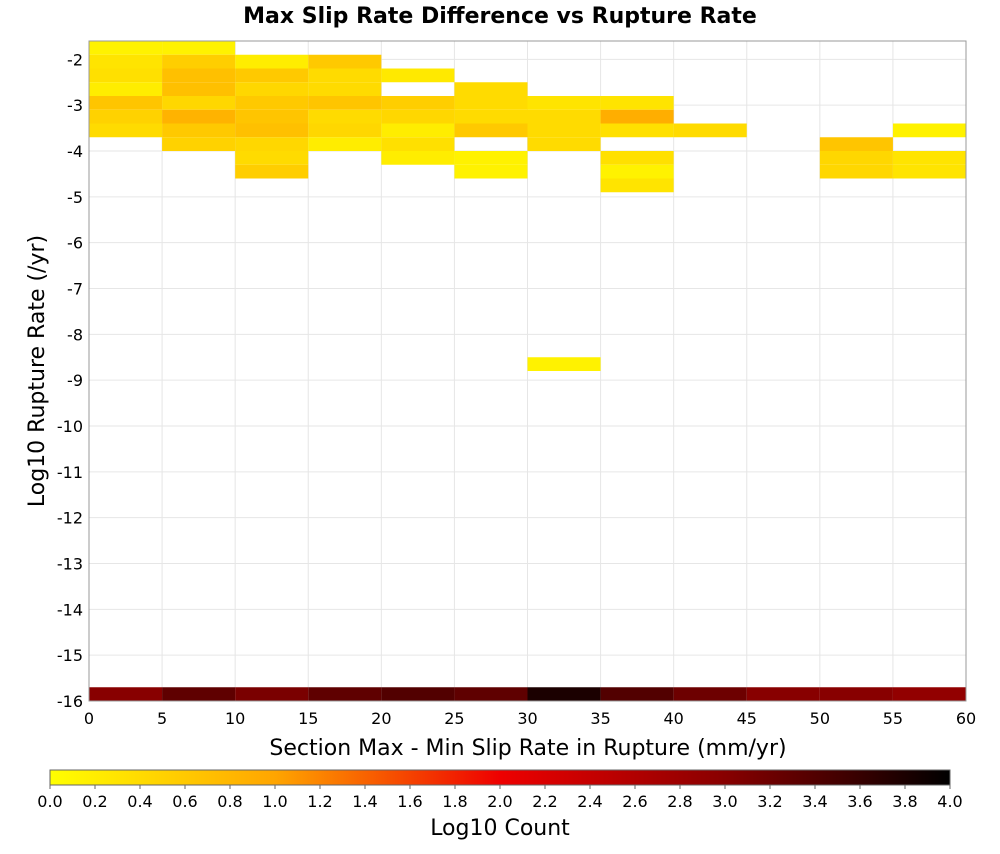 The image size is (1000, 854). Describe the element at coordinates (500, 828) in the screenshot. I see `colorbar-label: Log10 Count` at that location.